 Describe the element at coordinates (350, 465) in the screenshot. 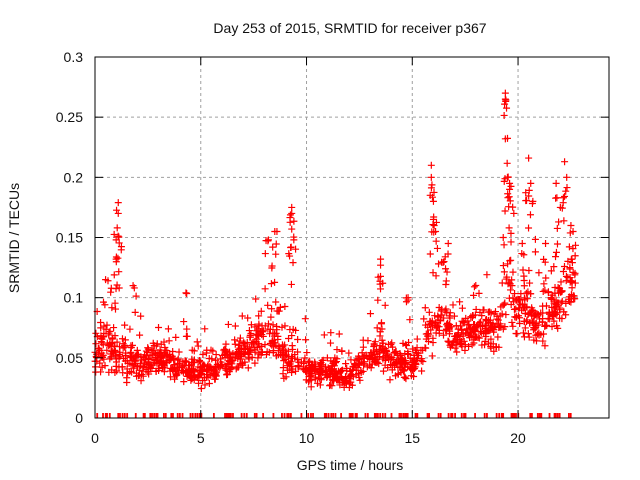

I see `x-axis-label: GPS time / hours` at that location.